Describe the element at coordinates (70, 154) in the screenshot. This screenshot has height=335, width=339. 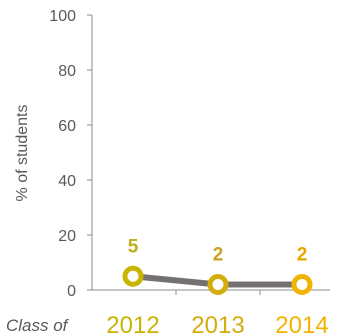
I see `y-ticks: 0 20 40 60 80 100` at that location.